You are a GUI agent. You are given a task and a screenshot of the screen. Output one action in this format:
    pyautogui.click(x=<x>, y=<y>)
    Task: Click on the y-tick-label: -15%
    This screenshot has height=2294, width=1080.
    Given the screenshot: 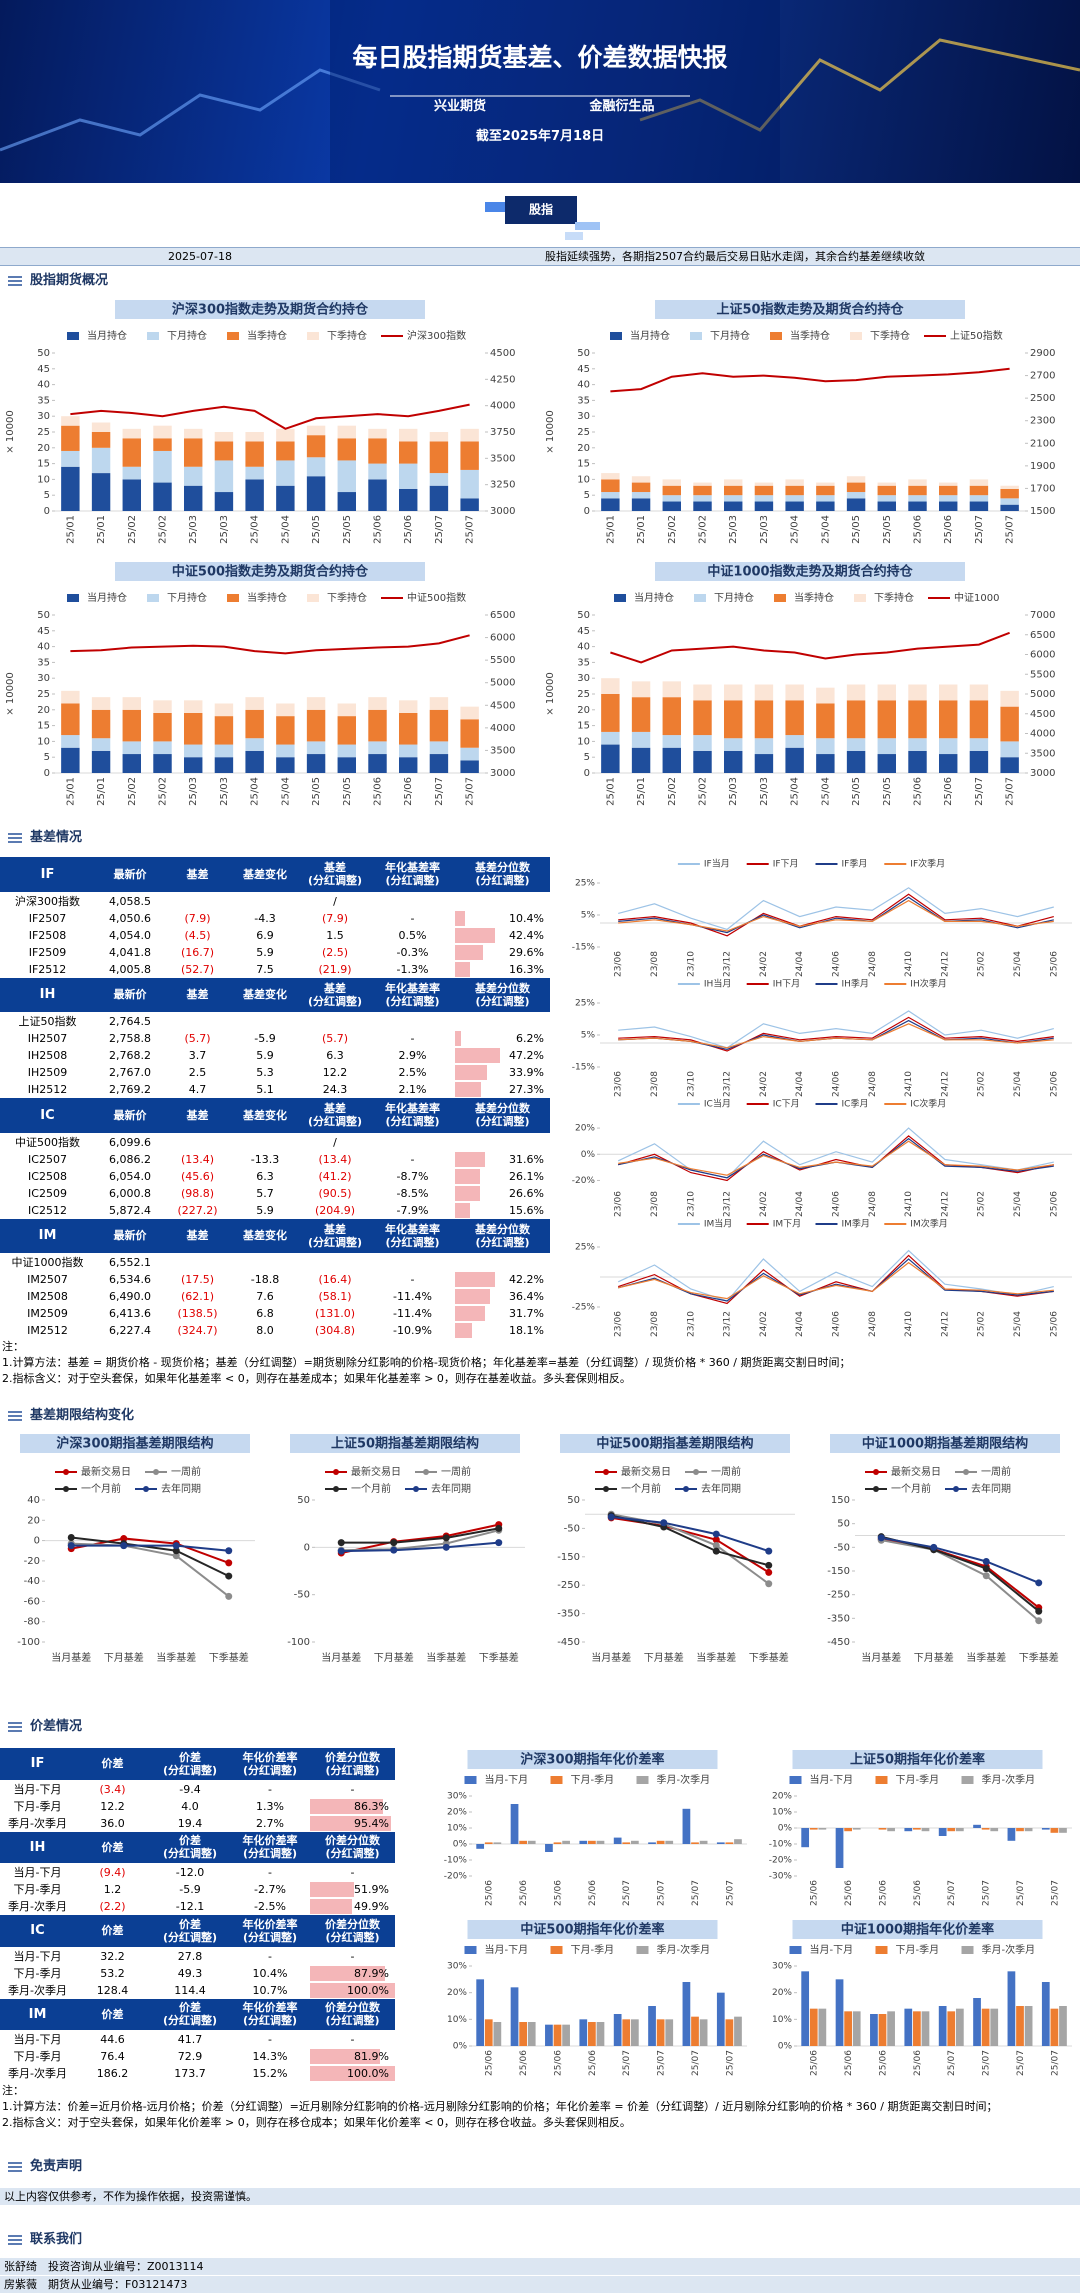 What is the action you would take?
    pyautogui.click(x=584, y=948)
    